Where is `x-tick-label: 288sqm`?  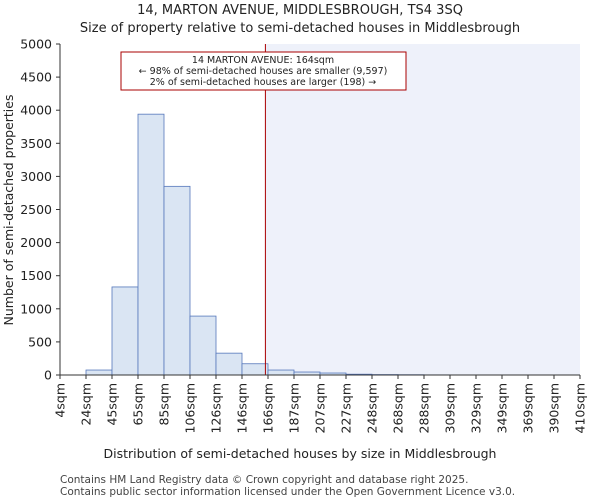
x-tick-label: 288sqm is located at coordinates (424, 408).